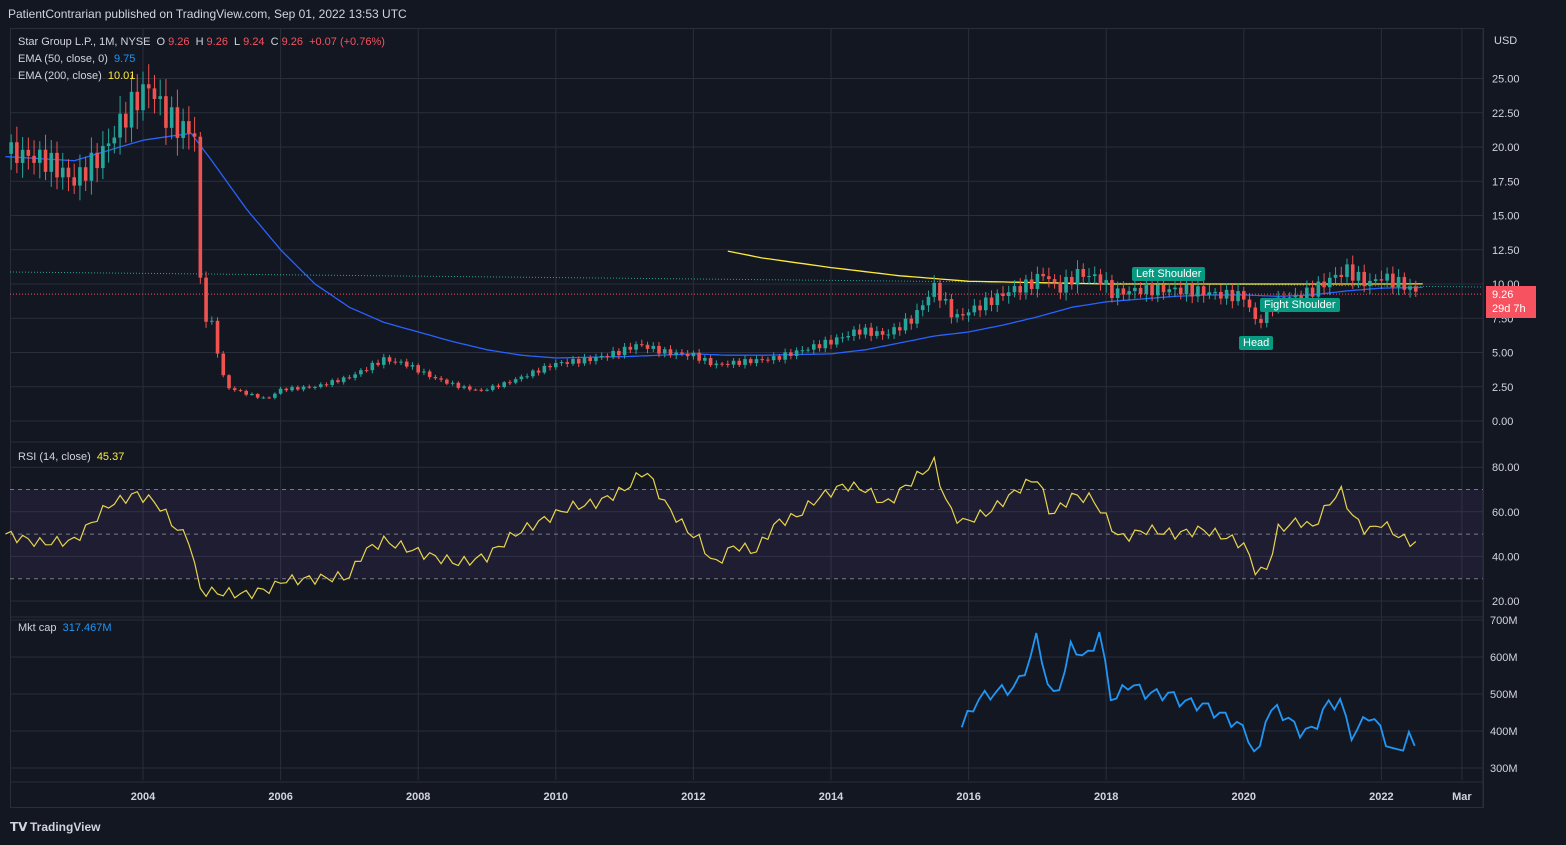 This screenshot has width=1566, height=845. Describe the element at coordinates (1506, 251) in the screenshot. I see `price-tick-label: 12.50` at that location.